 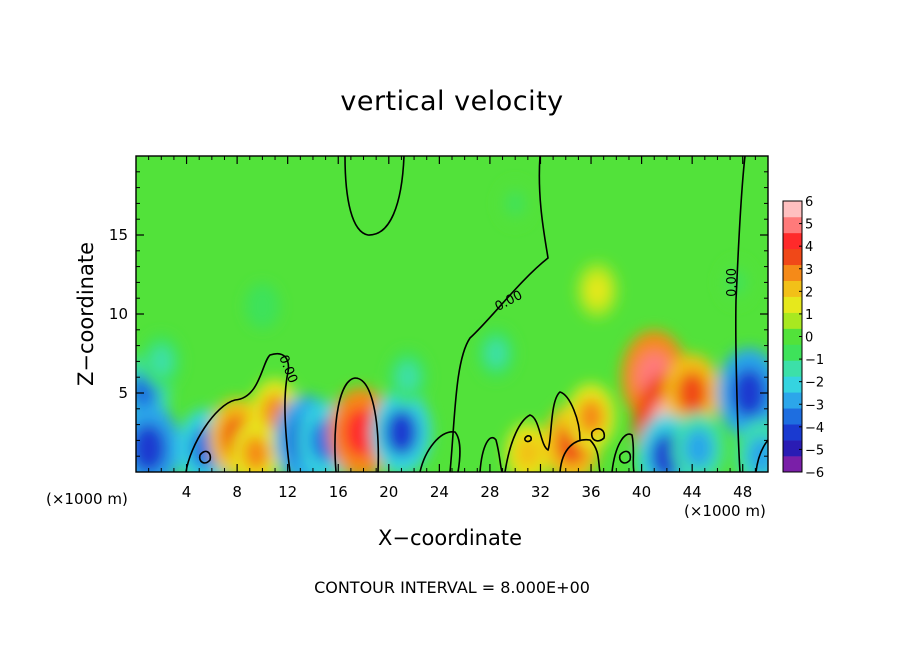 What do you see at coordinates (809, 270) in the screenshot?
I see `colorbar-label: 3` at bounding box center [809, 270].